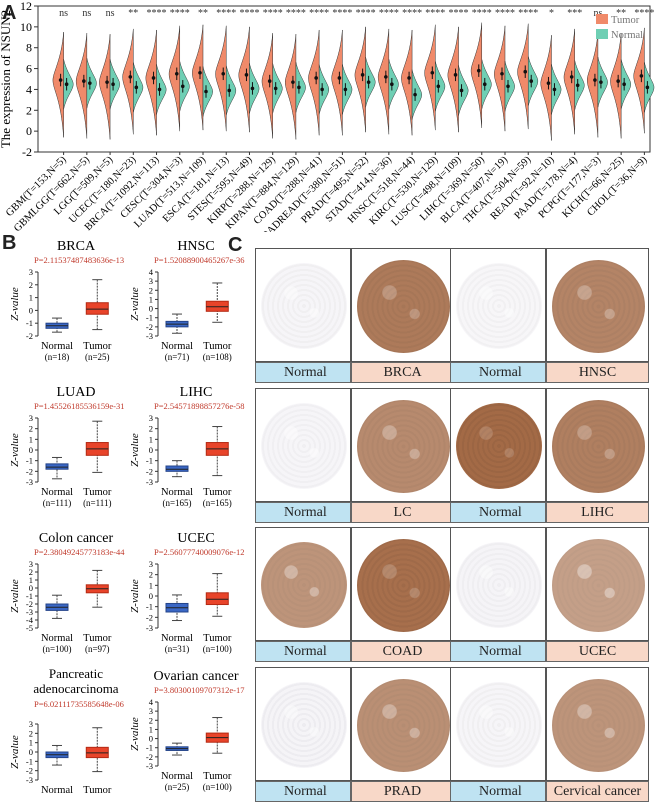 The width and height of the screenshot is (655, 802). Describe the element at coordinates (29, 336) in the screenshot. I see `y-tick-label: -2` at that location.